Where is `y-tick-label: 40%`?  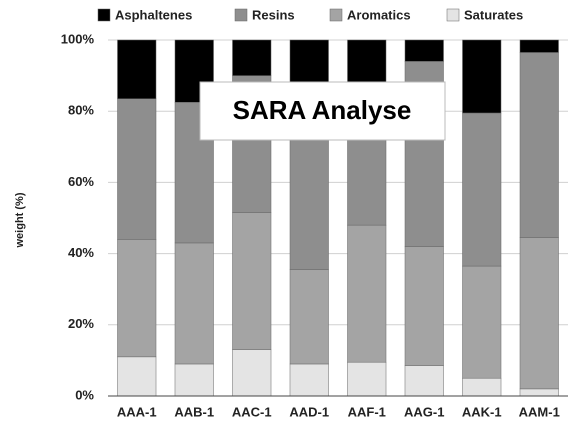 y-tick-label: 40% is located at coordinates (81, 252).